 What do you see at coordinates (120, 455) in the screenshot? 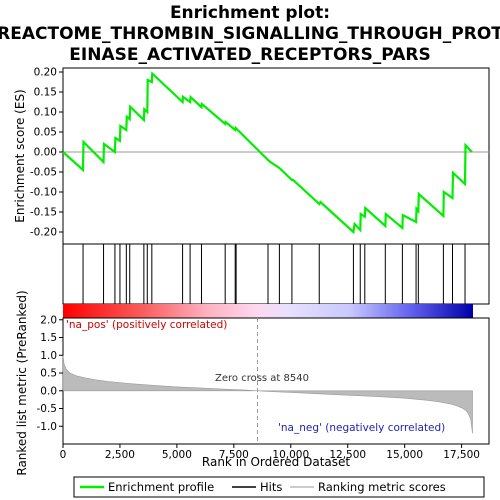
I see `x-tick-label: 2,500` at bounding box center [120, 455].